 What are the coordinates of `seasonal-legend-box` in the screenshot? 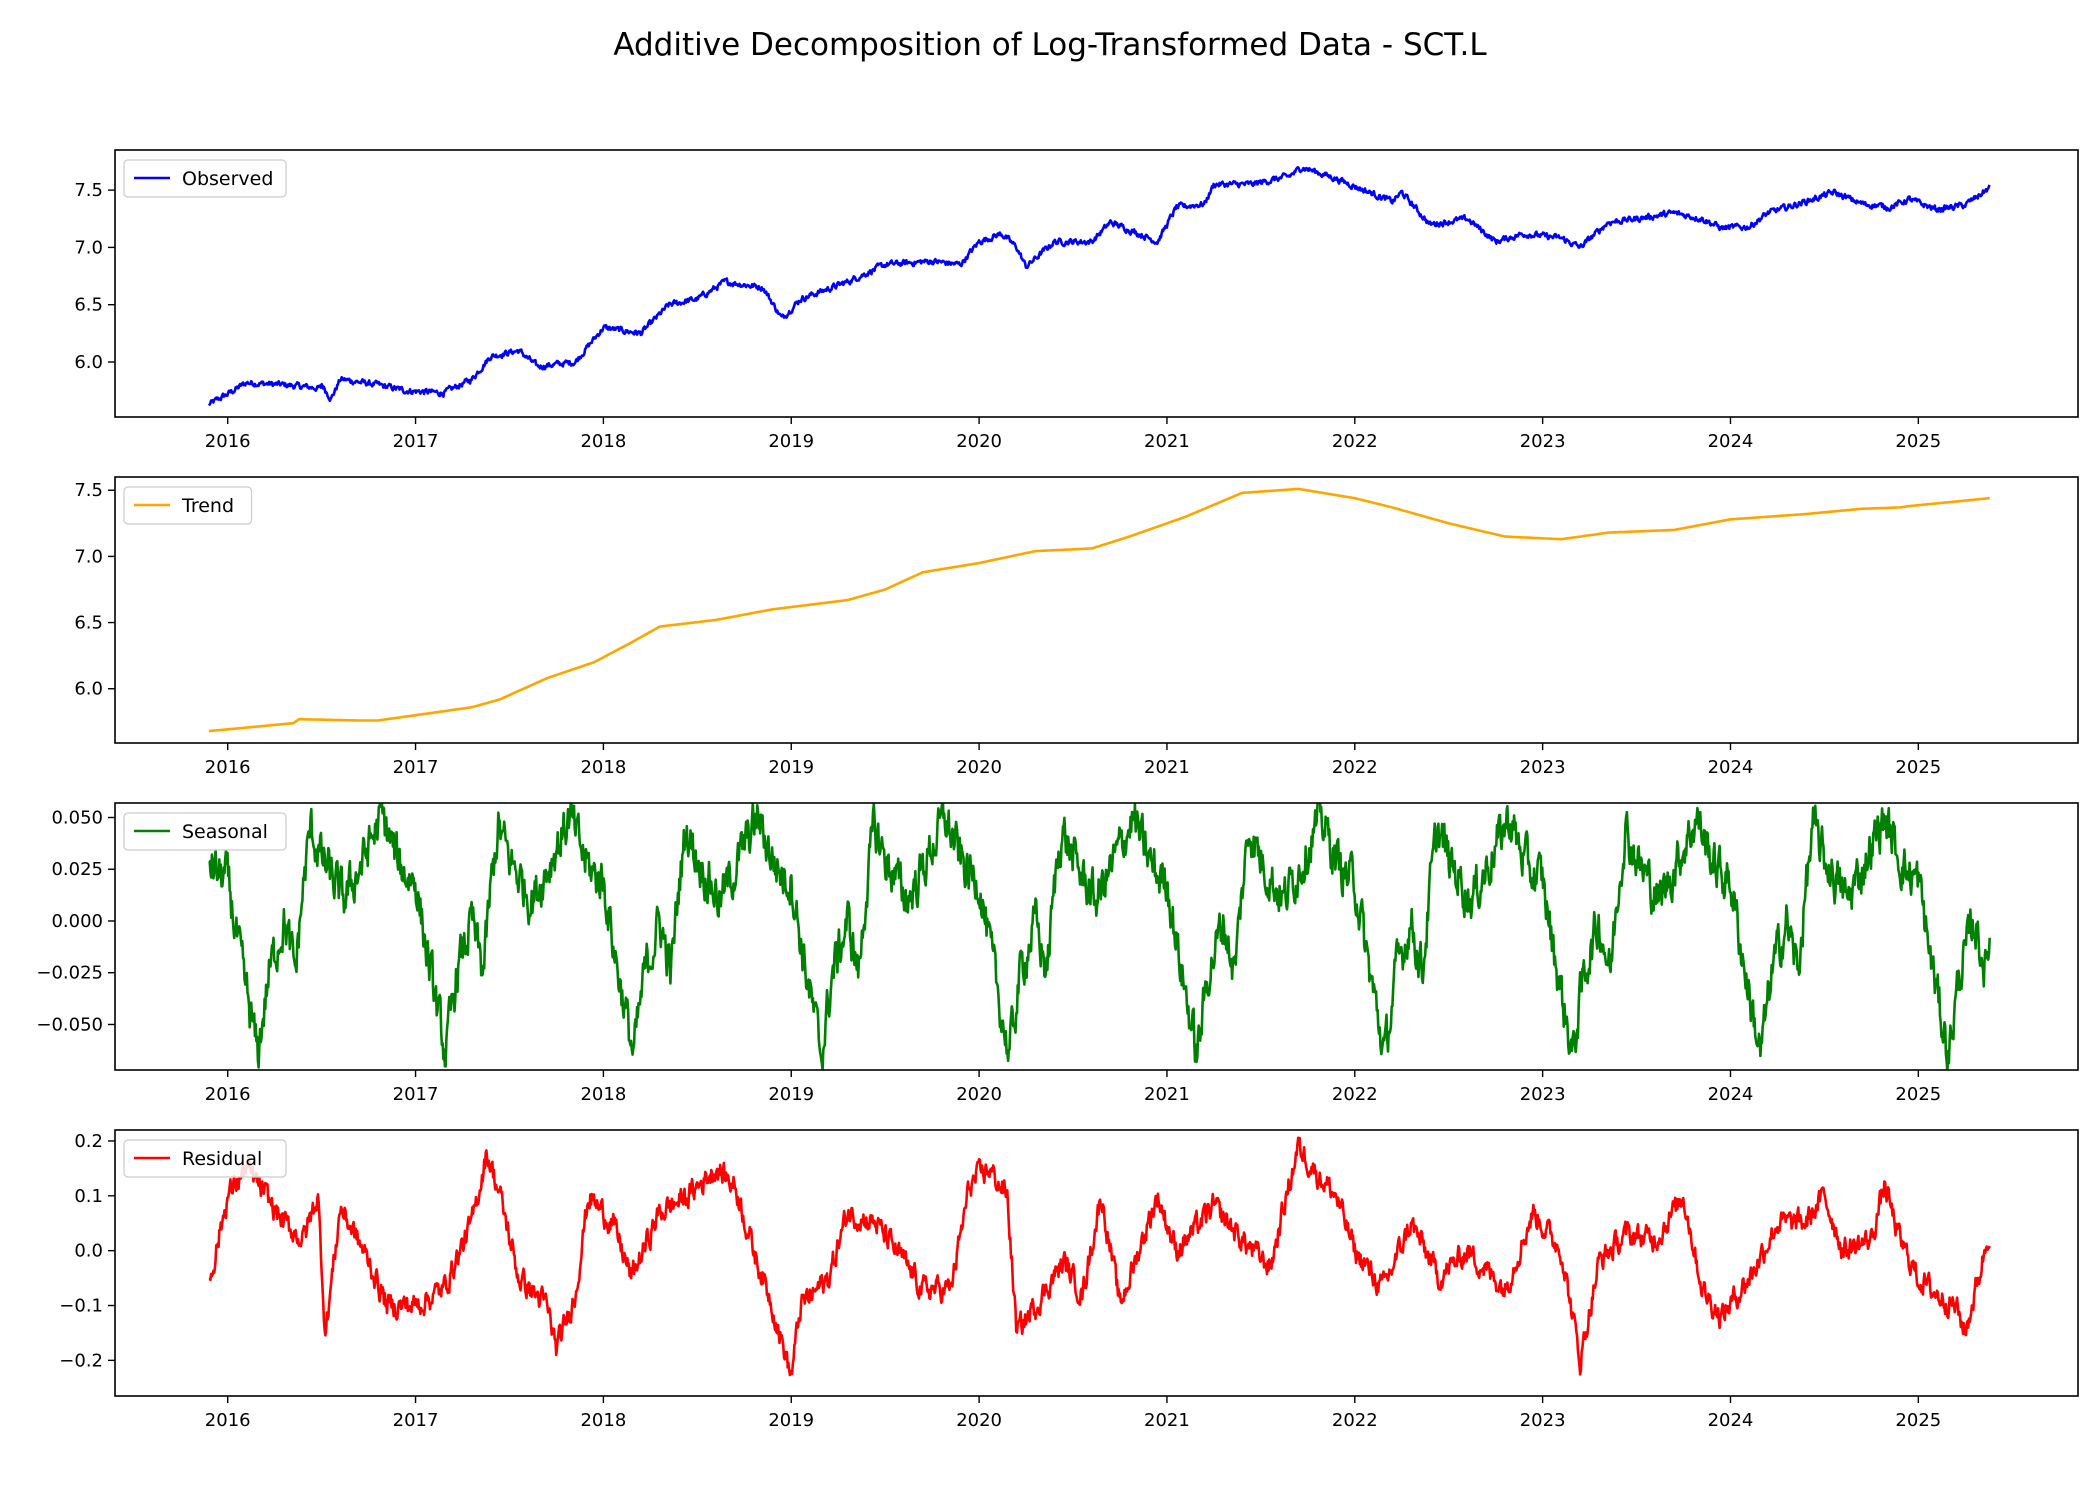 It's located at (205, 831).